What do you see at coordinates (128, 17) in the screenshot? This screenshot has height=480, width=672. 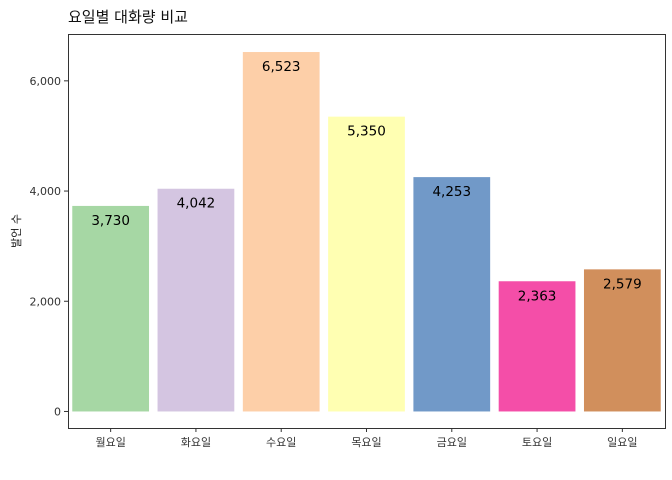 I see `chart-title: 요일별 대화량 비교` at bounding box center [128, 17].